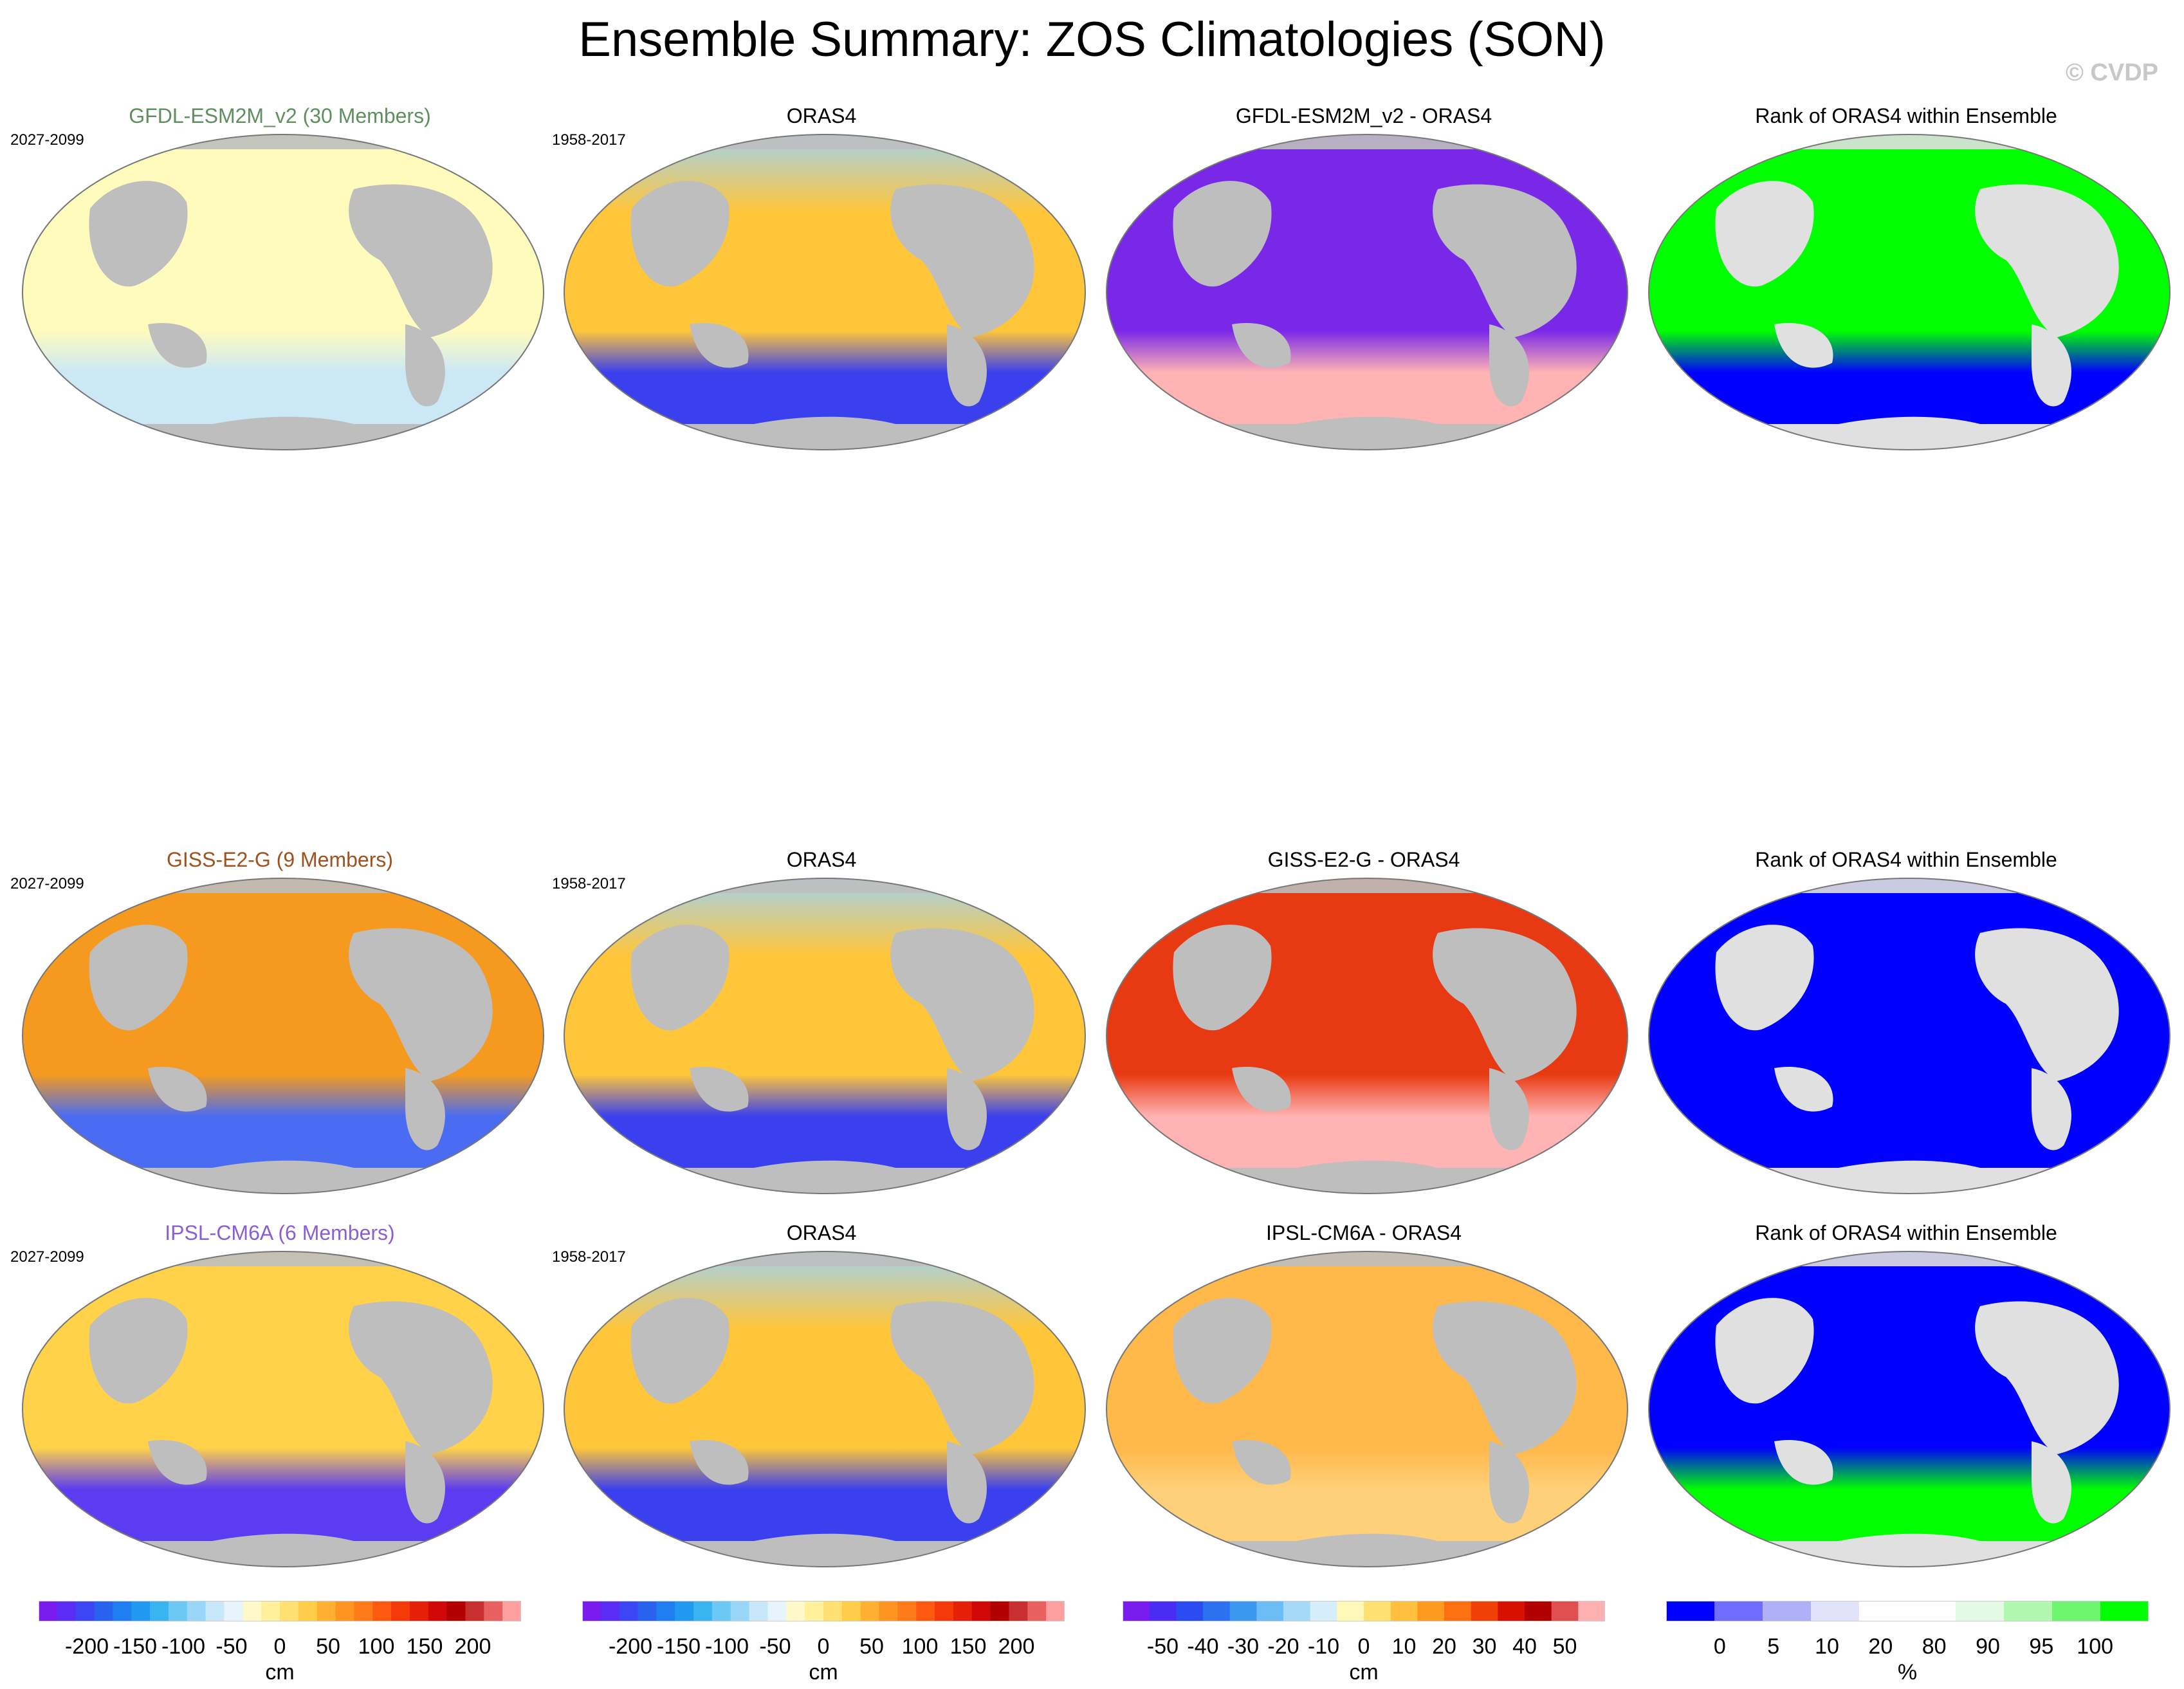 This screenshot has height=1689, width=2184. I want to click on world-map-r1c0, so click(283, 1036).